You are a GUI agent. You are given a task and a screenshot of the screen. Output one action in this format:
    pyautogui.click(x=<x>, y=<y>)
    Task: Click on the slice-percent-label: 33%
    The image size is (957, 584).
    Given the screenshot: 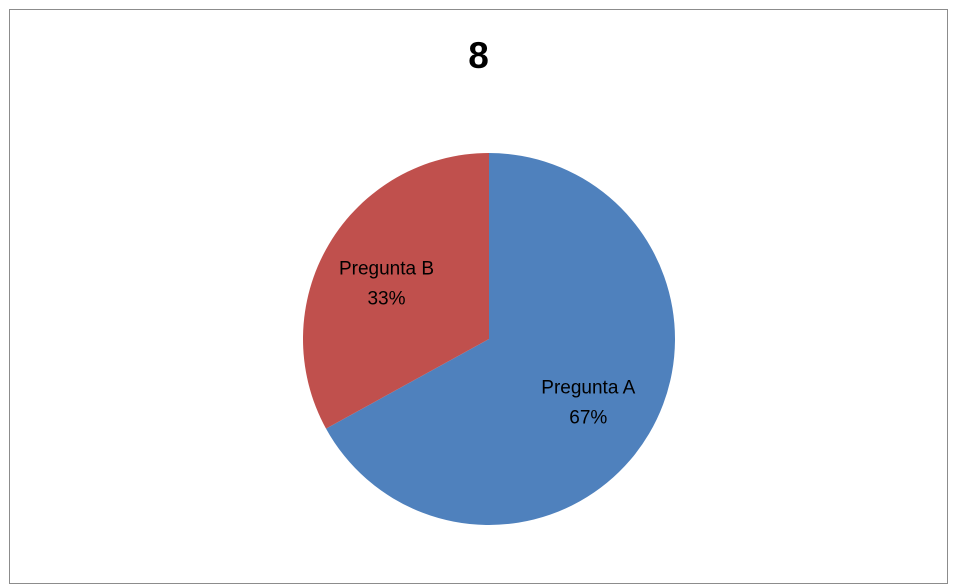 What is the action you would take?
    pyautogui.click(x=386, y=298)
    